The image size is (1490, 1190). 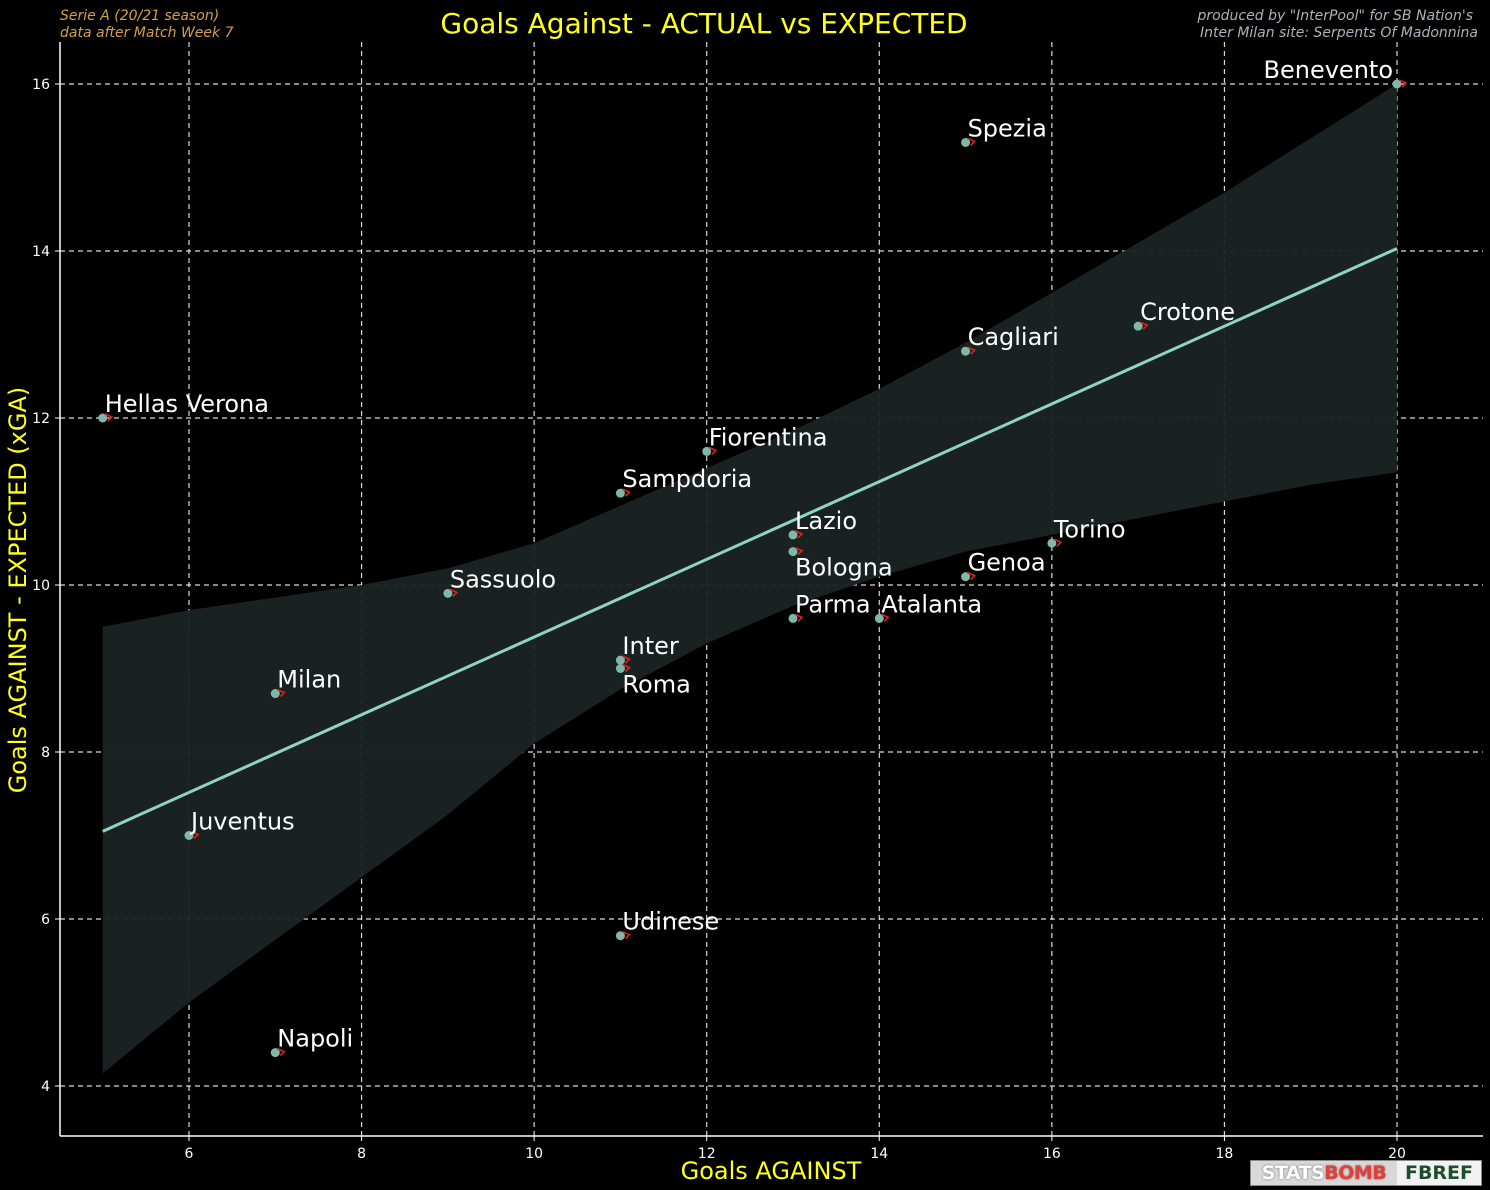 I want to click on label-parma: Parma, so click(x=833, y=604).